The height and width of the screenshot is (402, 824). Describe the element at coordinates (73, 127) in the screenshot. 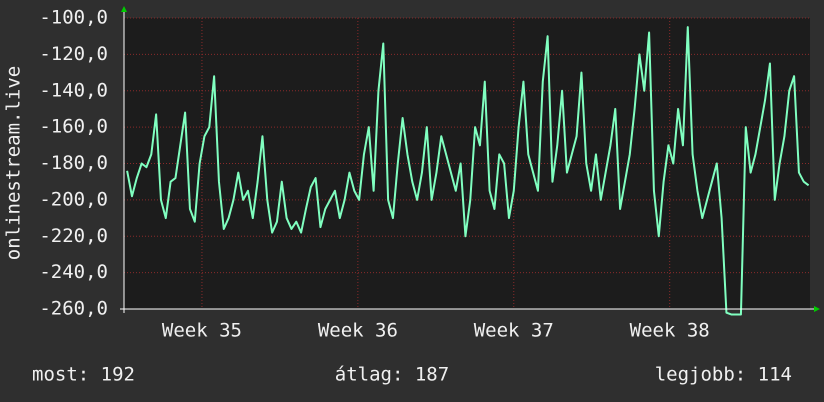

I see `y-tick-label: -160,0` at that location.